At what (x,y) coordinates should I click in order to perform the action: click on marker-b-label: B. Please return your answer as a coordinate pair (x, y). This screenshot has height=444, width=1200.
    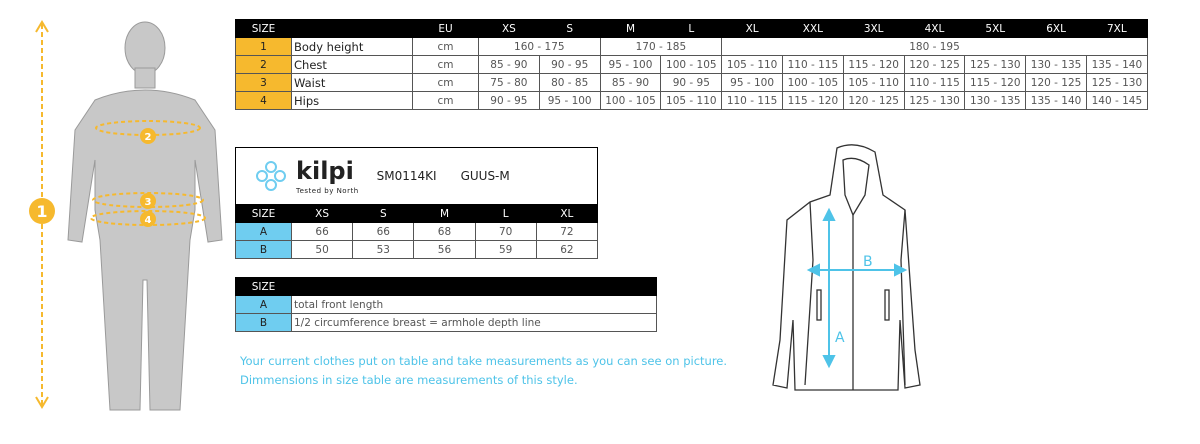
    Looking at the image, I should click on (868, 262).